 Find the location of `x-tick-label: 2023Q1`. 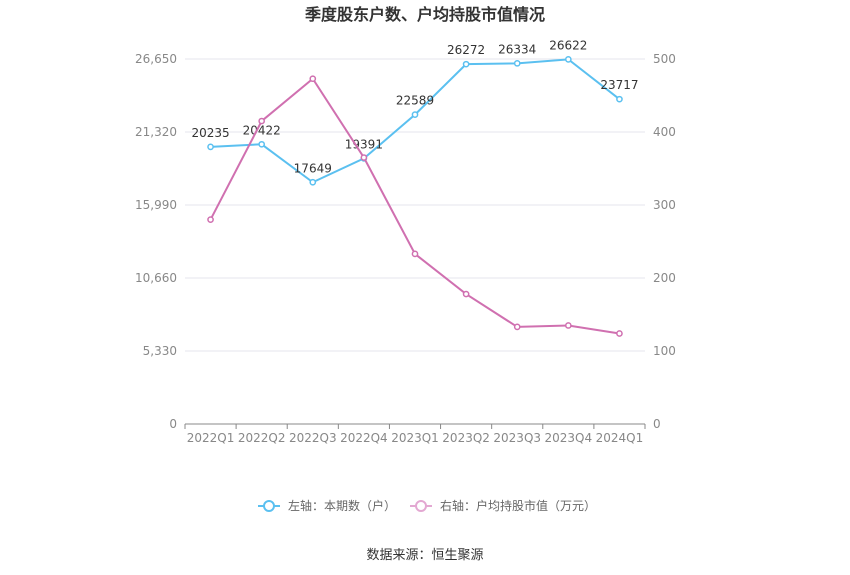

x-tick-label: 2023Q1 is located at coordinates (415, 438).